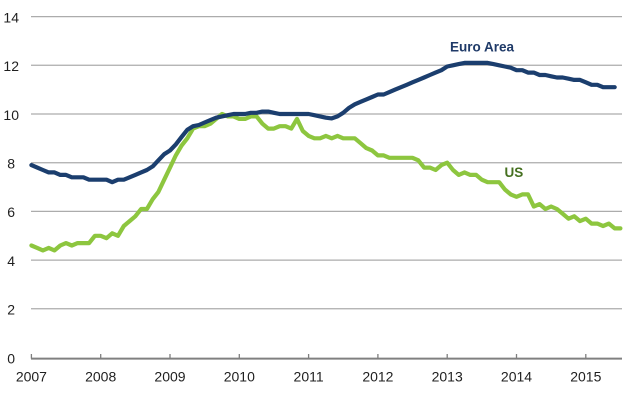  I want to click on svg-text: 6, so click(11, 212).